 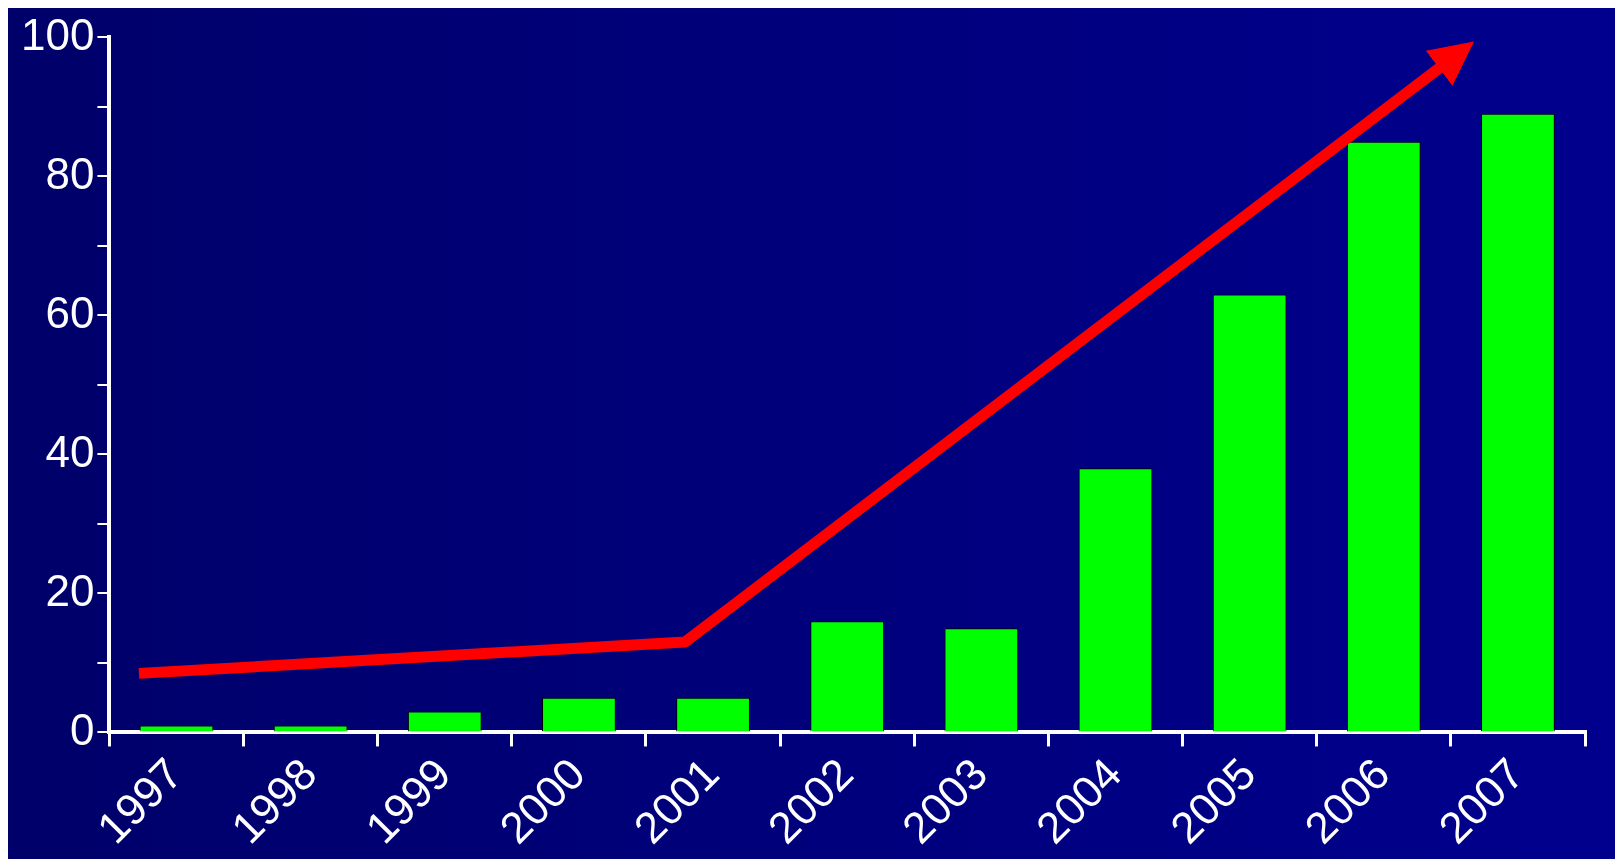 I want to click on y-tick-label: 0, so click(x=82, y=729).